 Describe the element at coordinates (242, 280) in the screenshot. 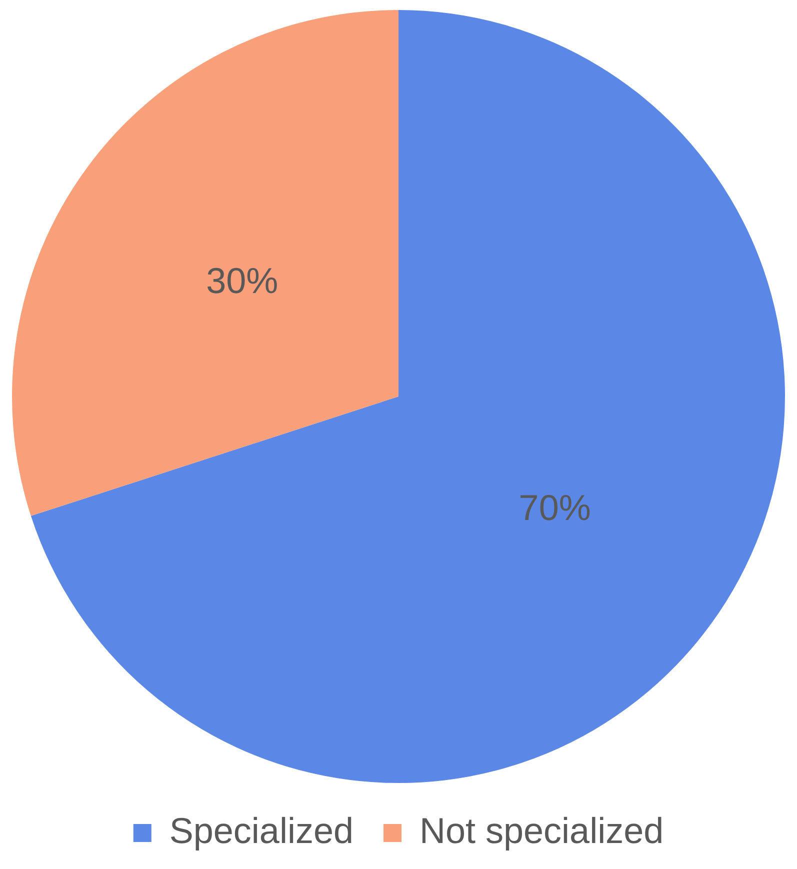

I see `data-label: 30%` at that location.